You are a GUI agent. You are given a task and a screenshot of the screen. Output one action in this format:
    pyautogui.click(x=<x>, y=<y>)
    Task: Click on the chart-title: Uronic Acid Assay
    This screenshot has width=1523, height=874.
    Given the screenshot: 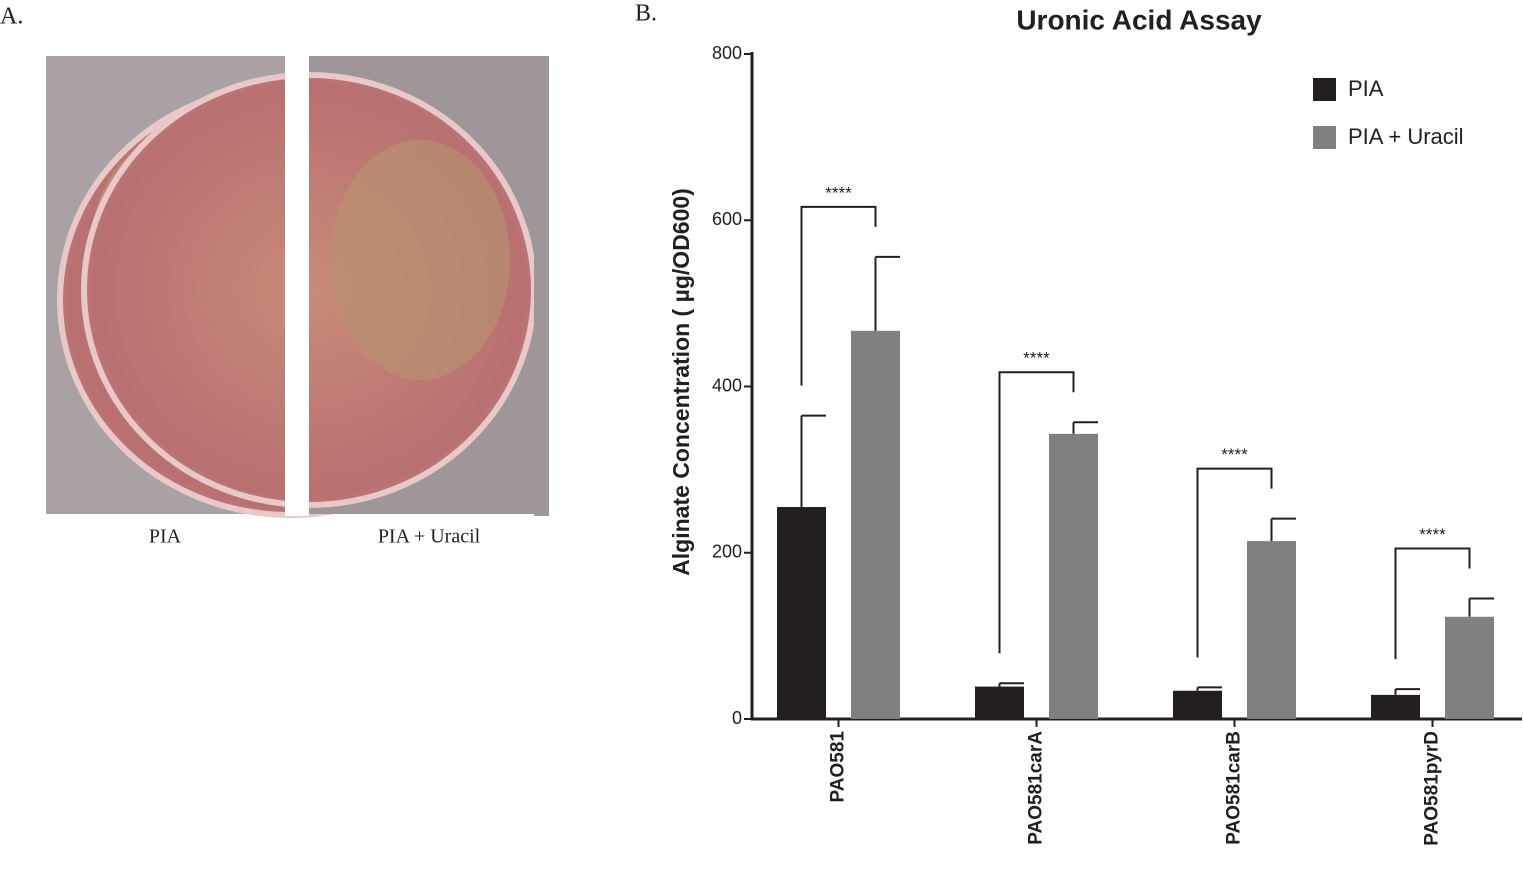 What is the action you would take?
    pyautogui.click(x=1139, y=19)
    